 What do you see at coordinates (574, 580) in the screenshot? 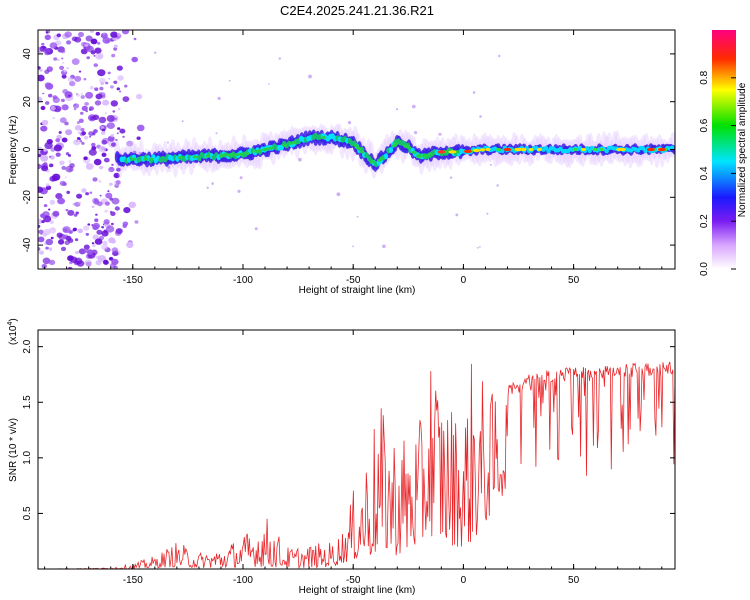
I see `x-tick-label: 50` at bounding box center [574, 580].